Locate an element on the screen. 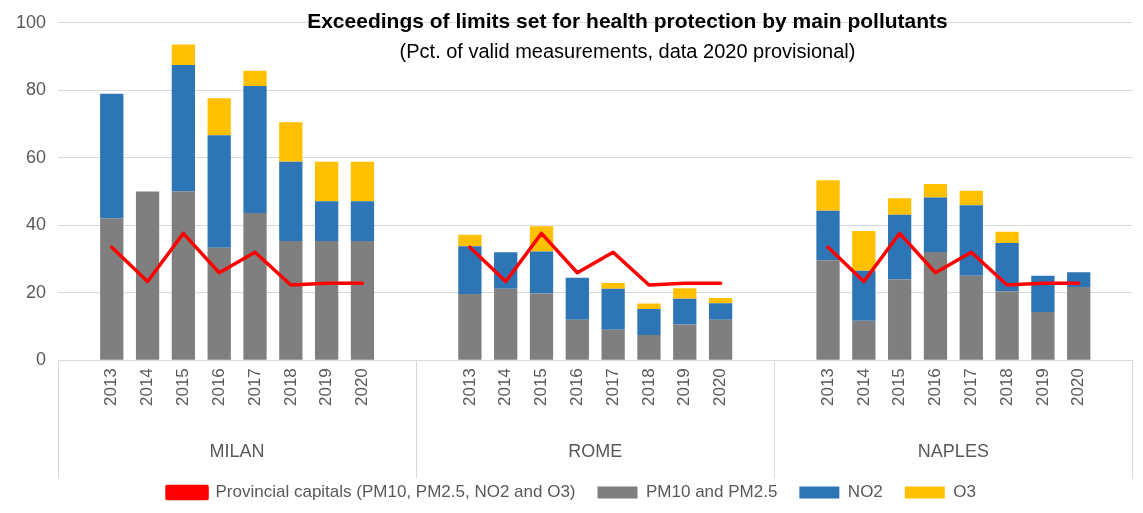 This screenshot has height=513, width=1143. chart-title: Exceedings of limits set for health protection by main pollutants is located at coordinates (627, 20).